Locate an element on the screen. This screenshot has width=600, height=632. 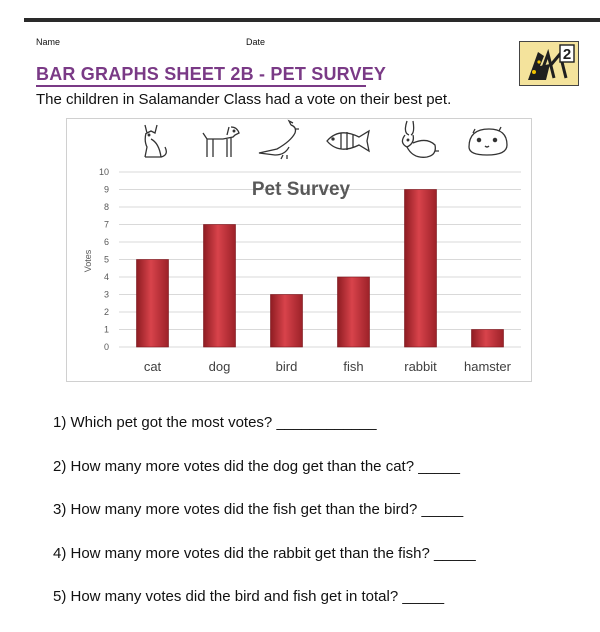
bar-dog is located at coordinates (219, 286).